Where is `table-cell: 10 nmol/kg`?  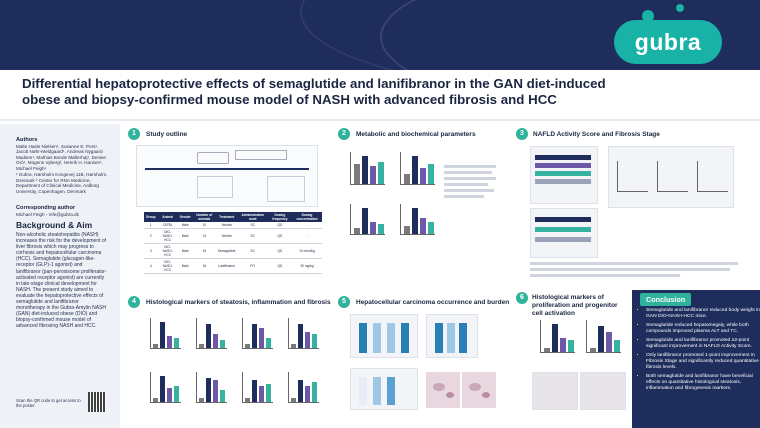 table-cell: 10 nmol/kg is located at coordinates (306, 251).